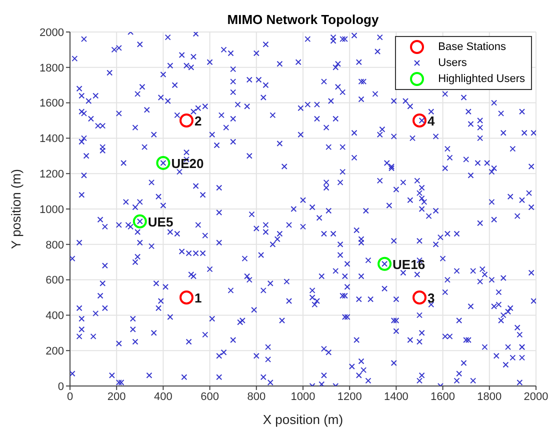 The width and height of the screenshot is (554, 430). Describe the element at coordinates (431, 298) in the screenshot. I see `annotation: 3` at that location.